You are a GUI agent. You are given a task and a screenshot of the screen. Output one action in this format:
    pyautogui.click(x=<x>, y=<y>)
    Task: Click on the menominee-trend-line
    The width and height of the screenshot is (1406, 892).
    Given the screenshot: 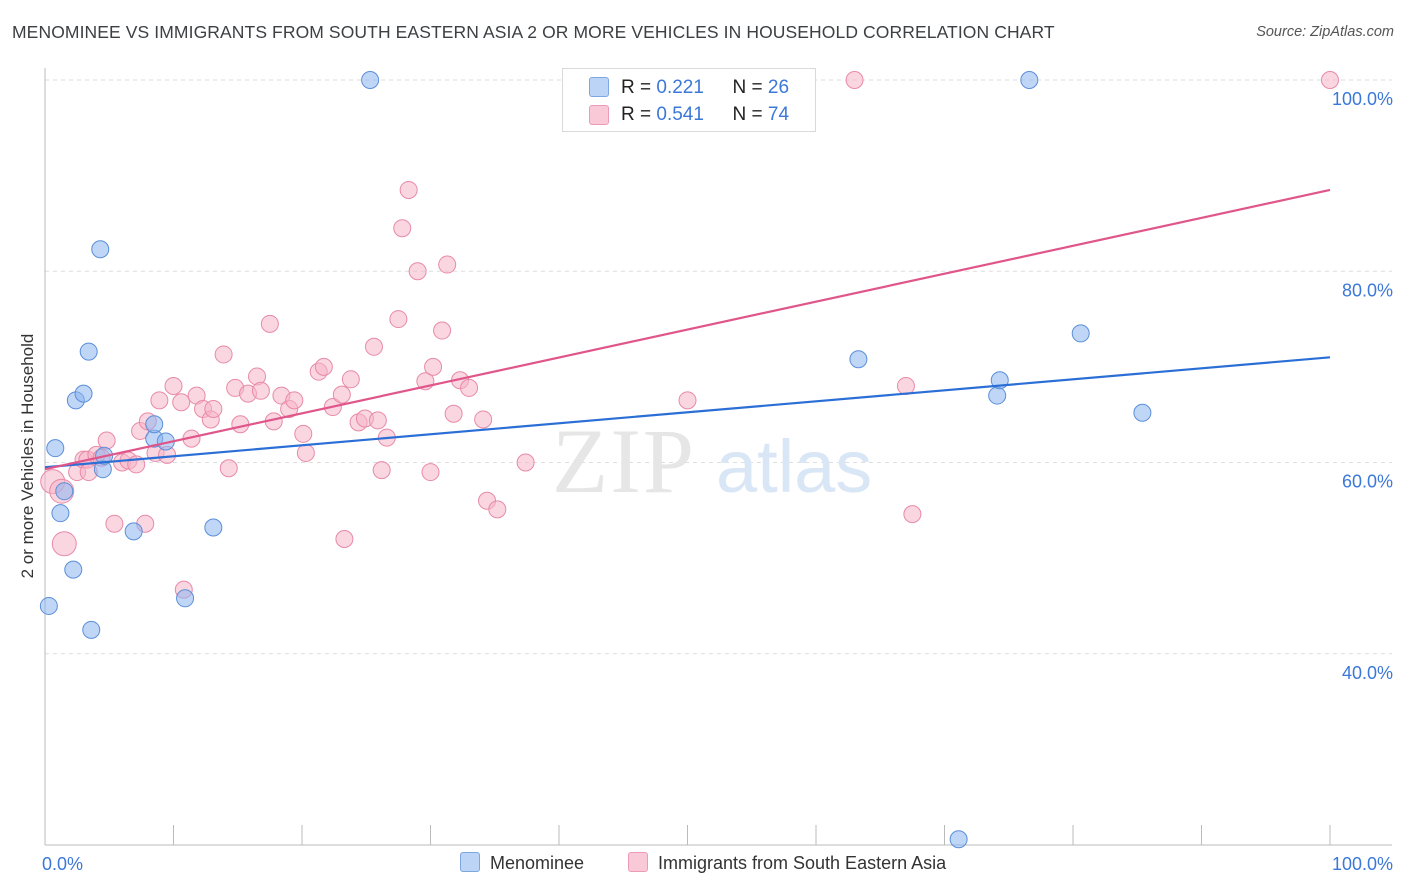 What is the action you would take?
    pyautogui.click(x=687, y=412)
    